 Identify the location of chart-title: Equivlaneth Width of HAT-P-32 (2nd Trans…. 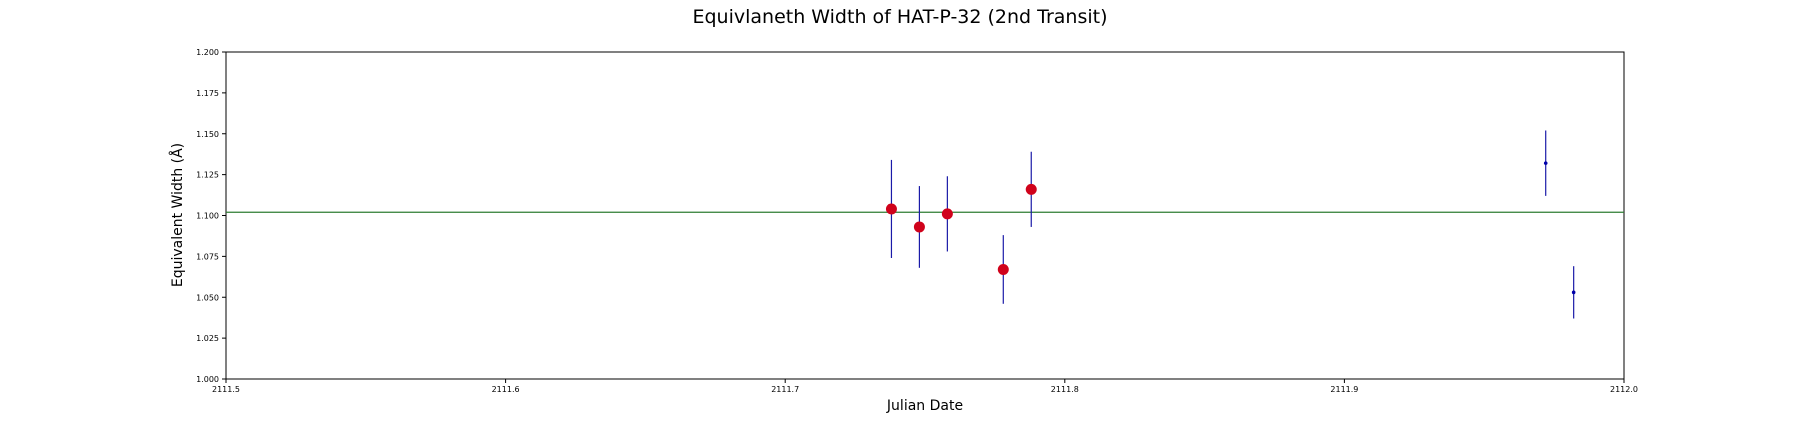
(899, 17).